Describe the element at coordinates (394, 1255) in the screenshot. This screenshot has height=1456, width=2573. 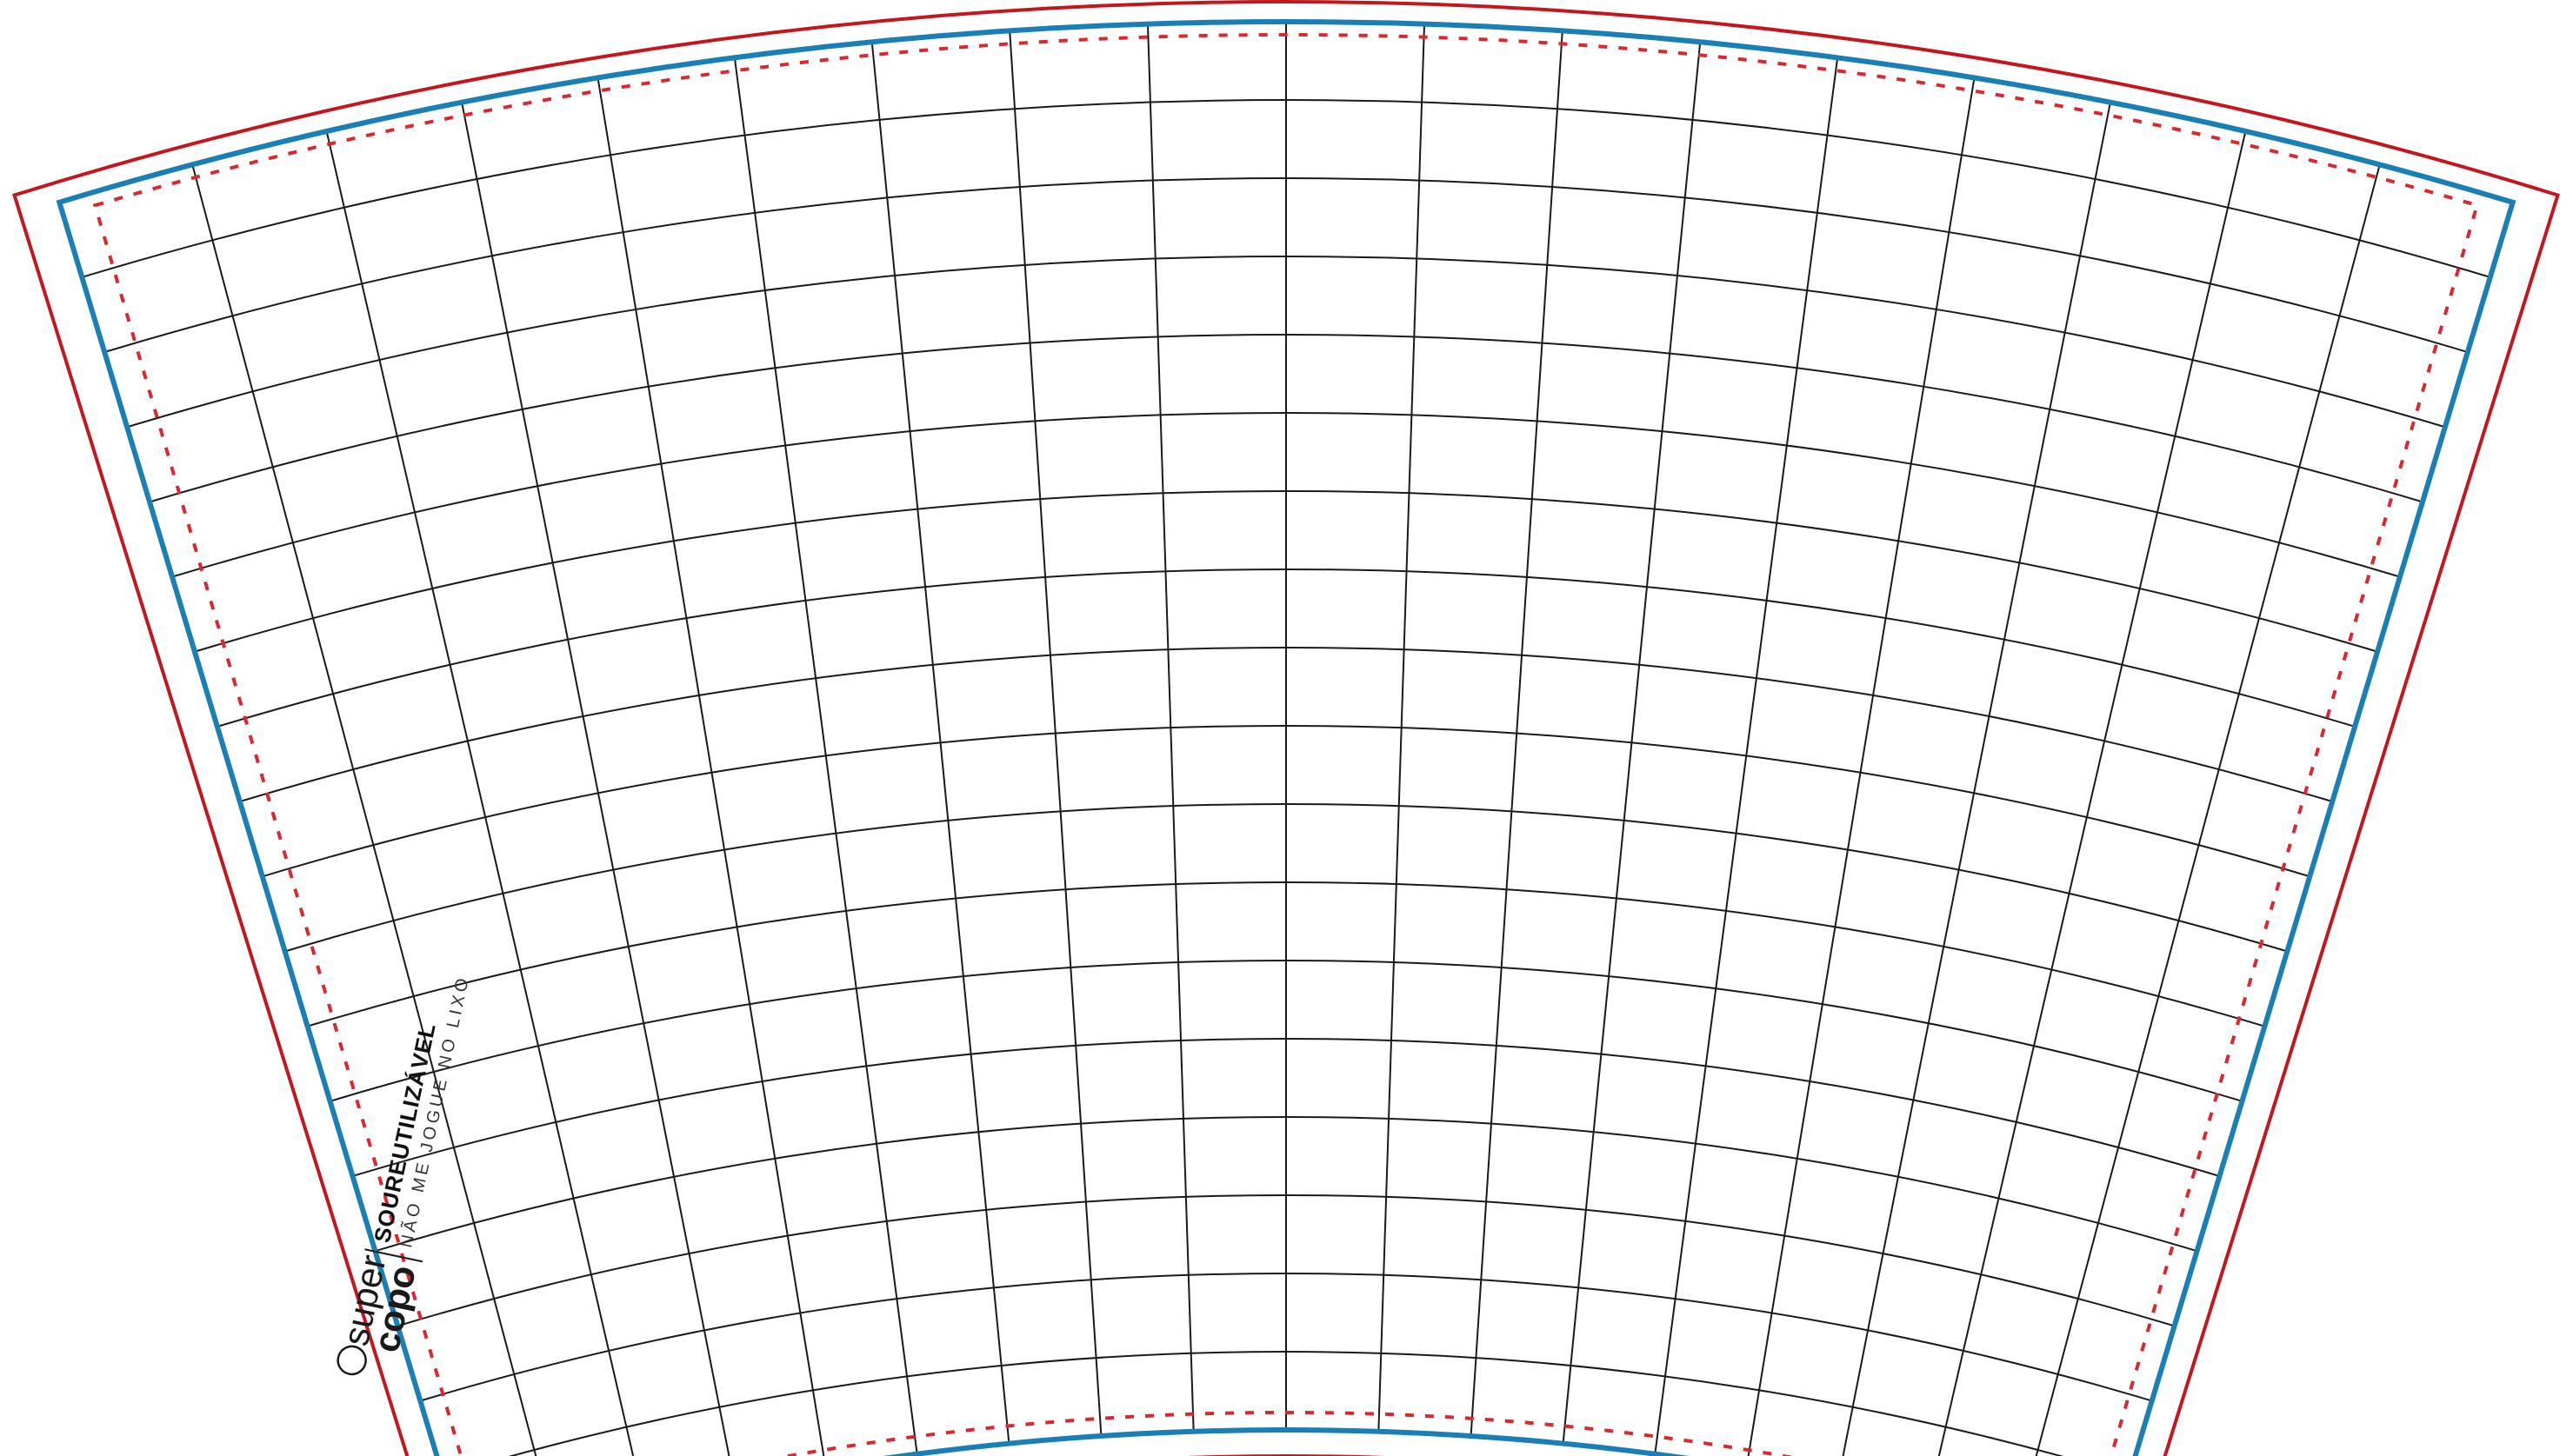
I see `logo-divider` at that location.